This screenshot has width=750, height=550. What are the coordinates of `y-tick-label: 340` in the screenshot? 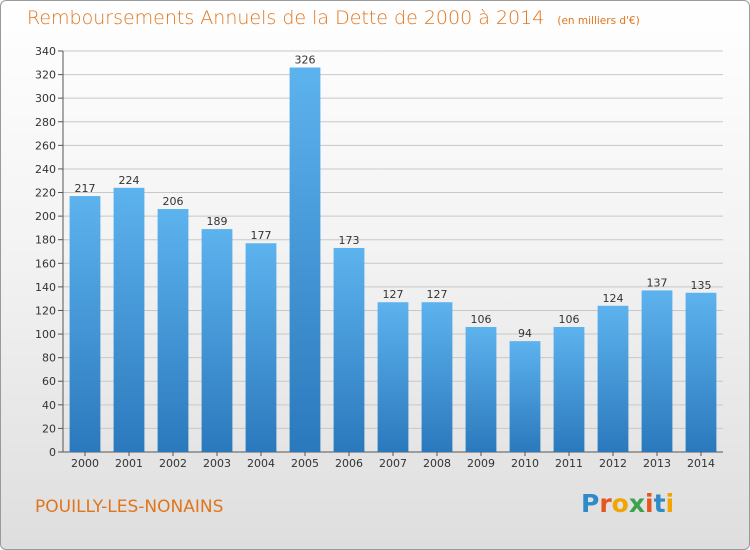 It's located at (45, 51).